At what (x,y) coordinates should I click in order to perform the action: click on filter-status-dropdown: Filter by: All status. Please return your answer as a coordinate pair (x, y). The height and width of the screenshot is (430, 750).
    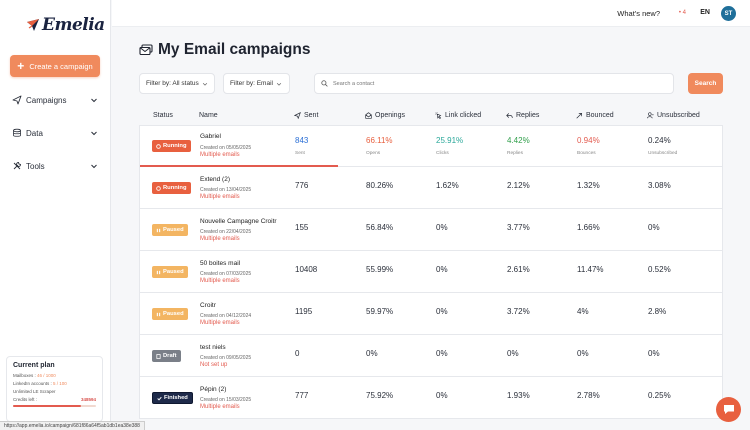
    Looking at the image, I should click on (177, 83).